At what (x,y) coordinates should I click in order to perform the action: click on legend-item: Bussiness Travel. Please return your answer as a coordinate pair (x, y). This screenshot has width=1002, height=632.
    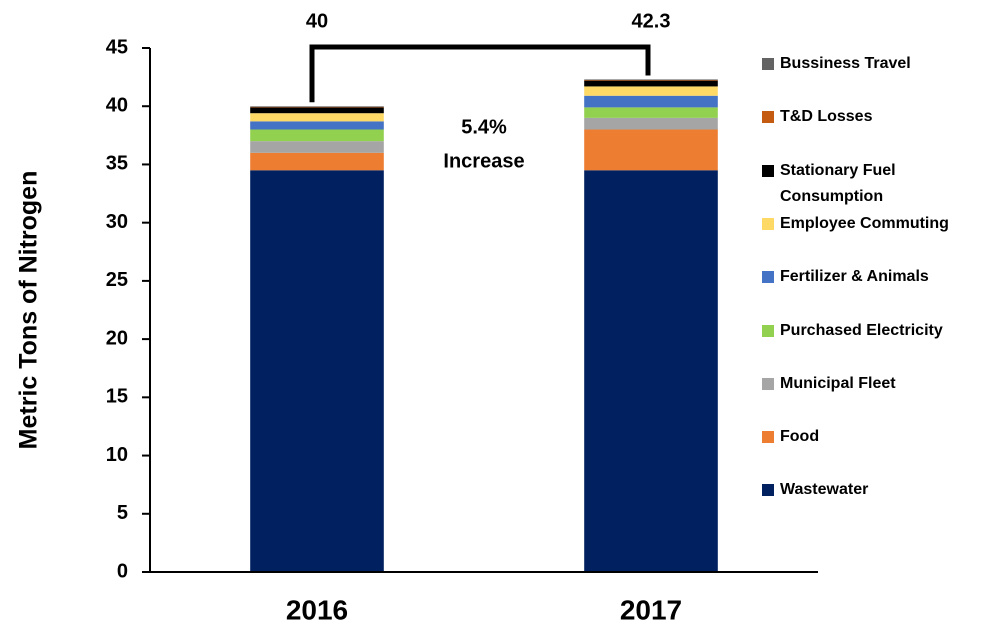
    Looking at the image, I should click on (878, 64).